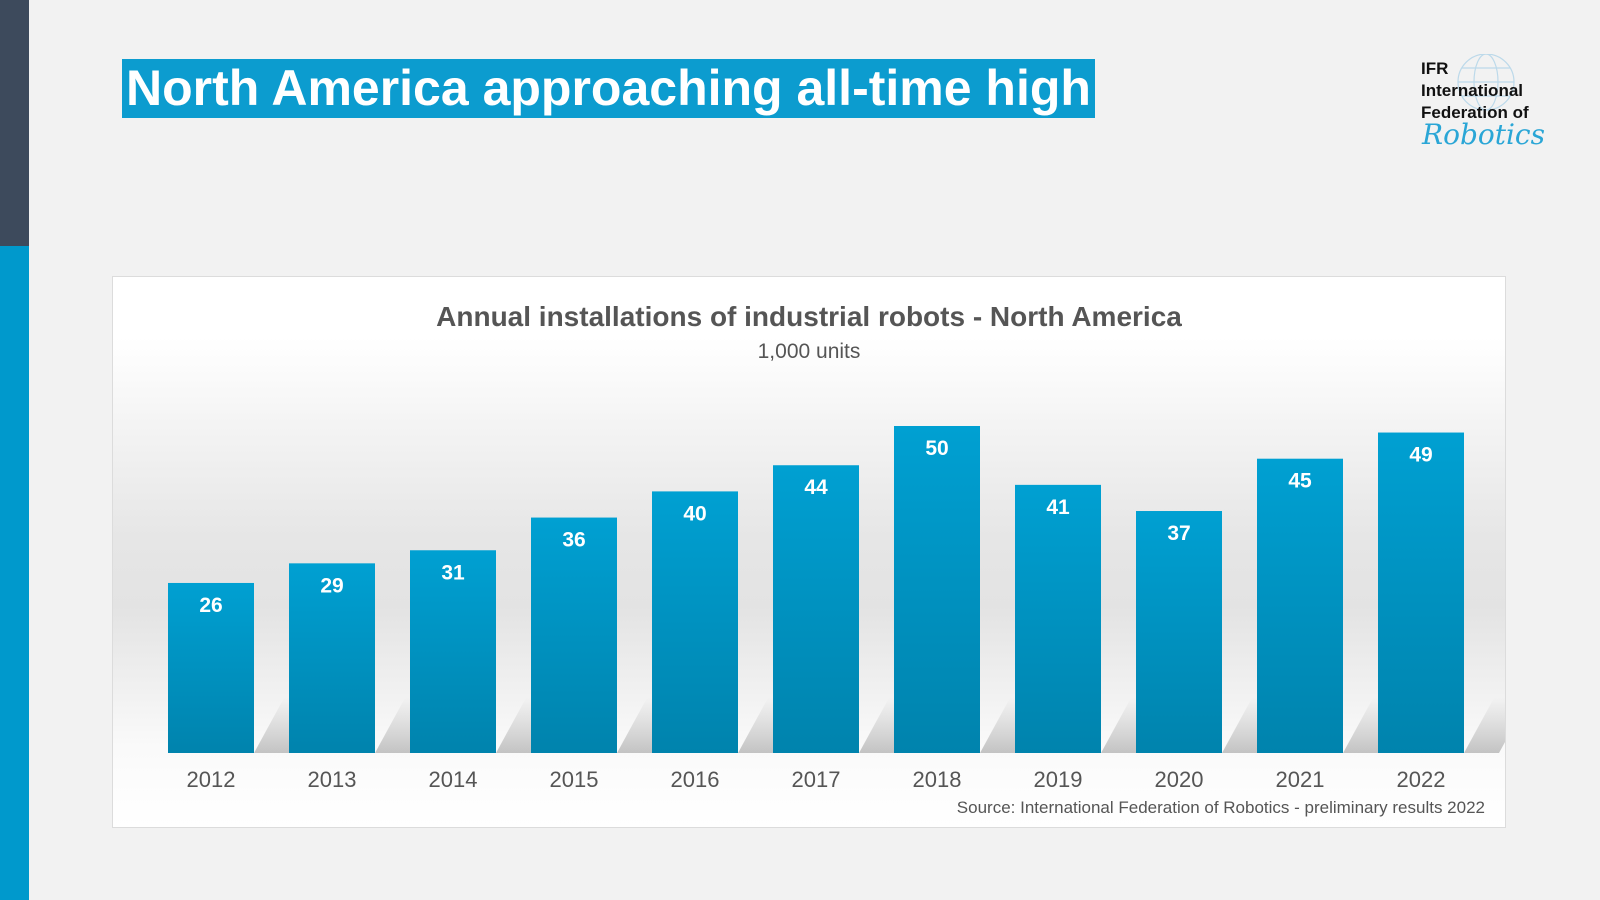 The image size is (1600, 900). Describe the element at coordinates (1483, 134) in the screenshot. I see `svg-text: Robotics` at that location.